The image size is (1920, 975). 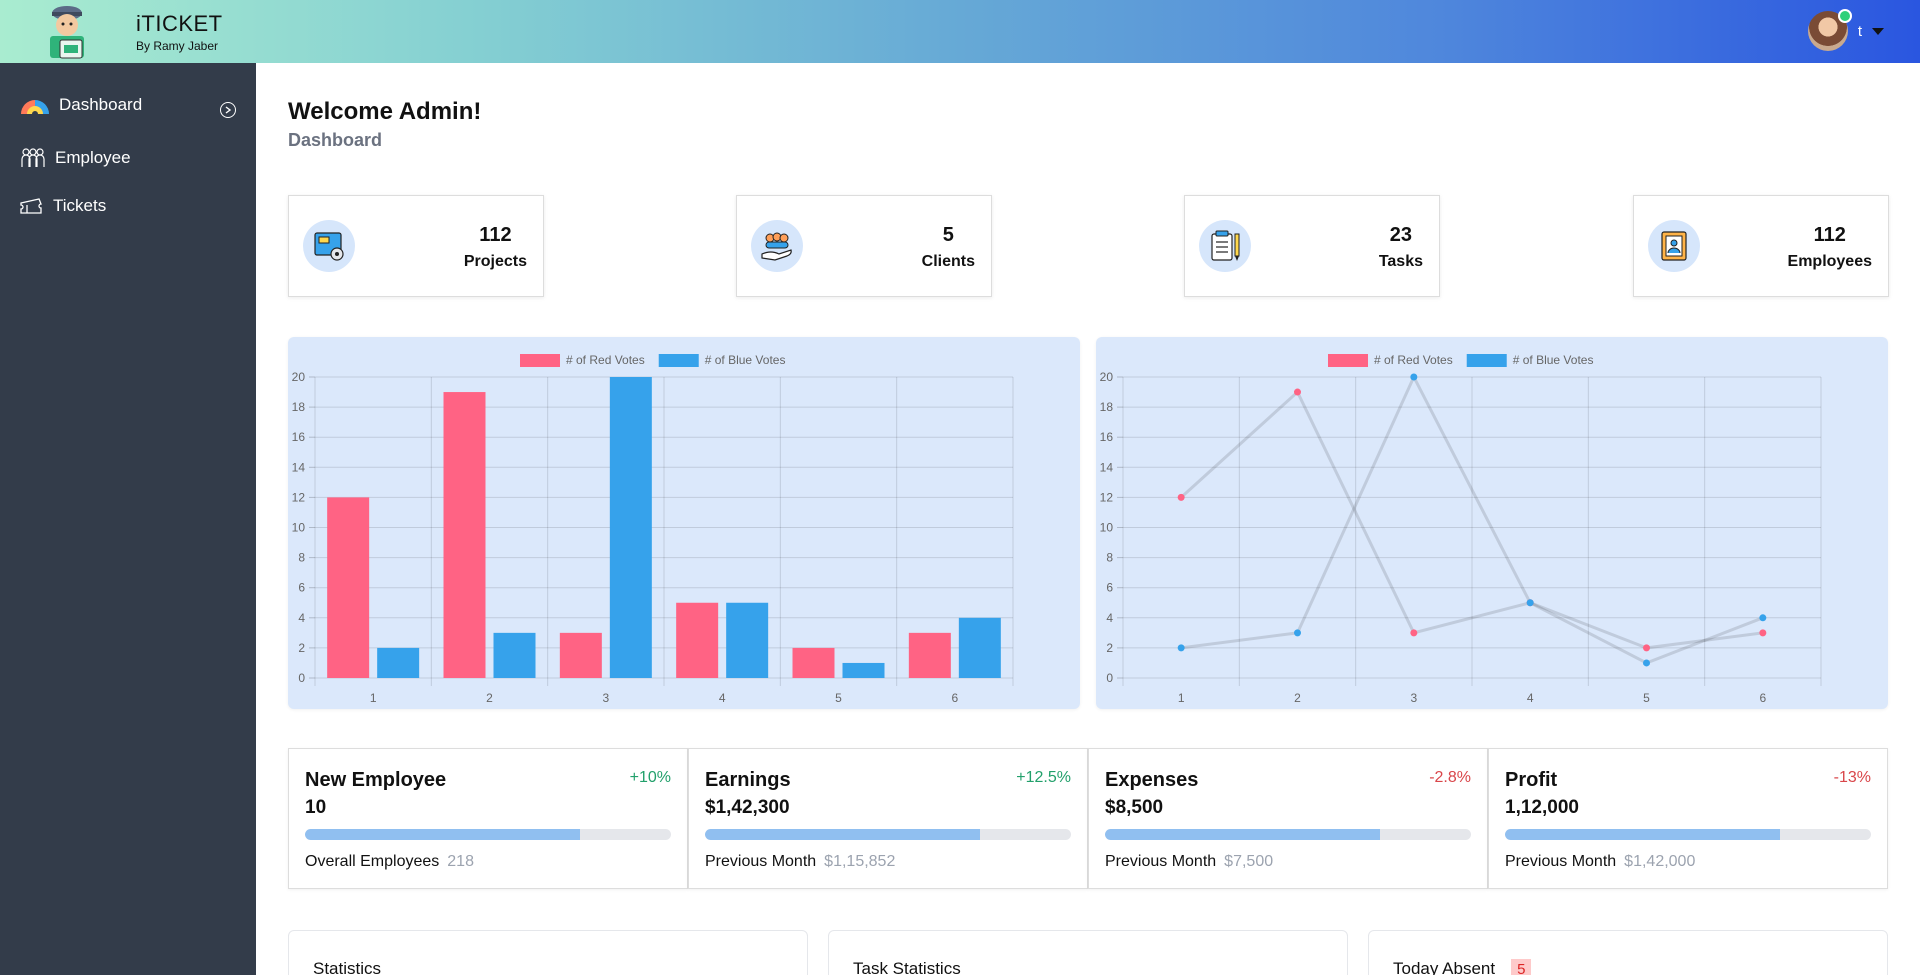 What do you see at coordinates (67, 32) in the screenshot?
I see `app-logo` at bounding box center [67, 32].